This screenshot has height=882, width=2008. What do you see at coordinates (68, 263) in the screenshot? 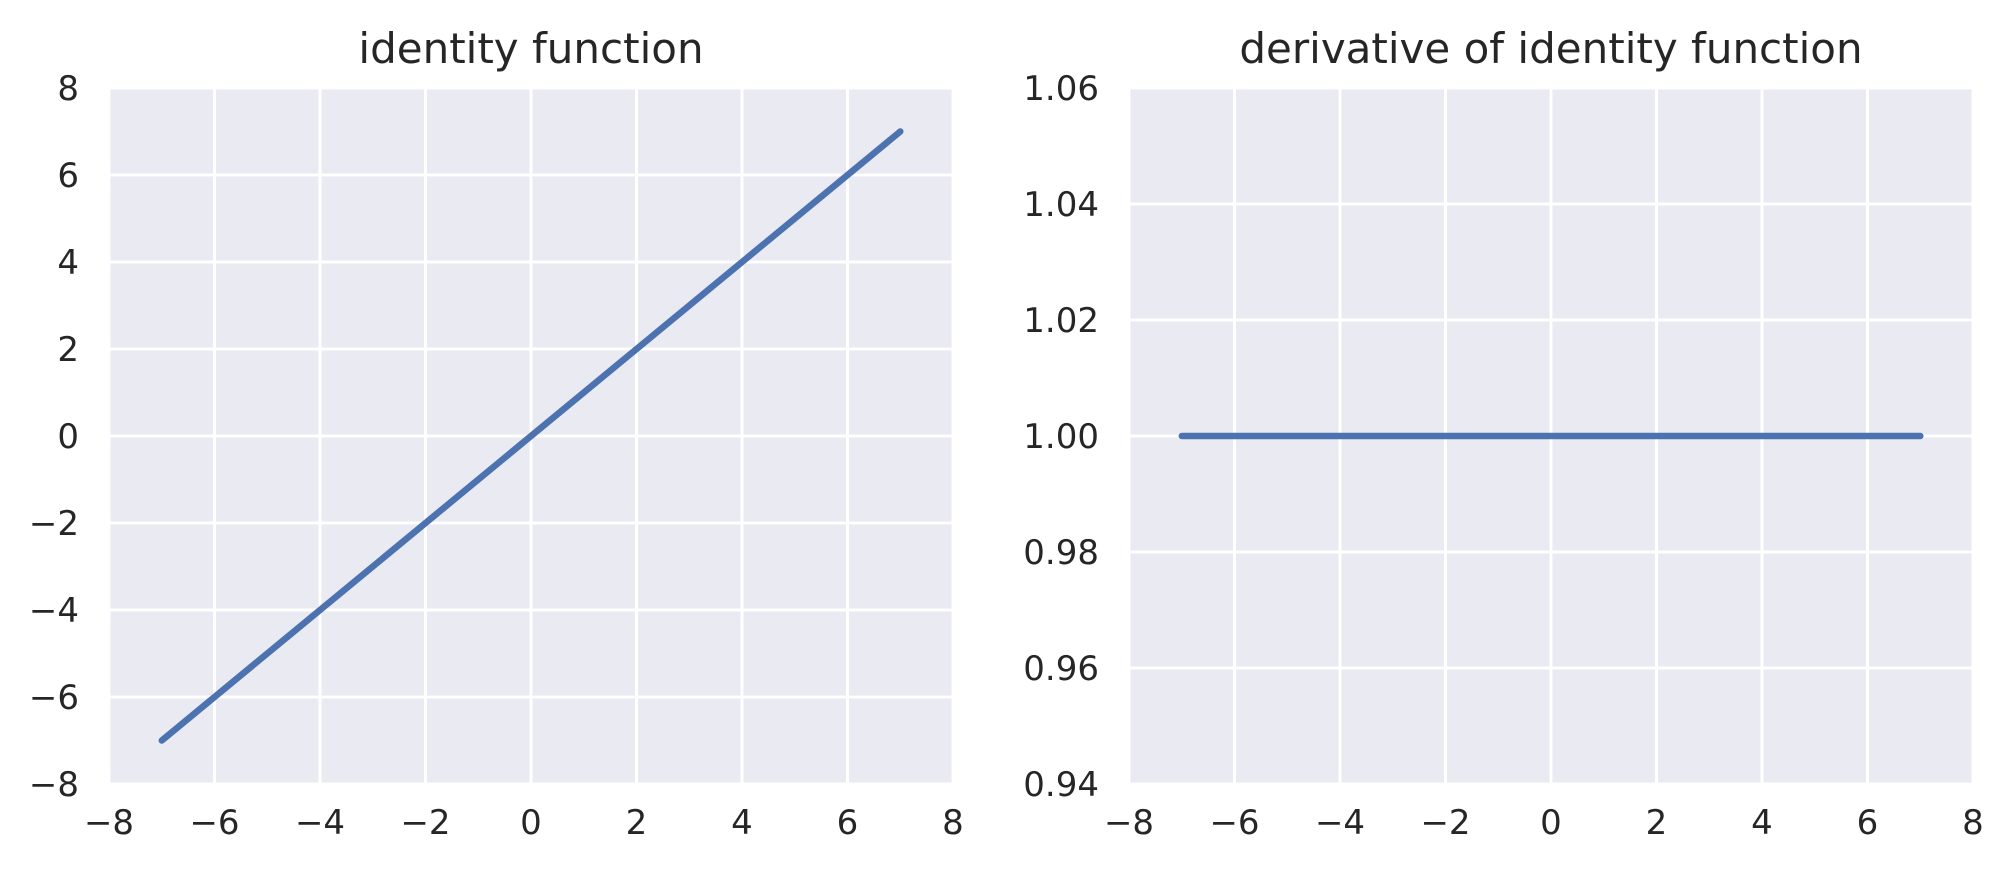
I see `y-tick-label: 4` at bounding box center [68, 263].